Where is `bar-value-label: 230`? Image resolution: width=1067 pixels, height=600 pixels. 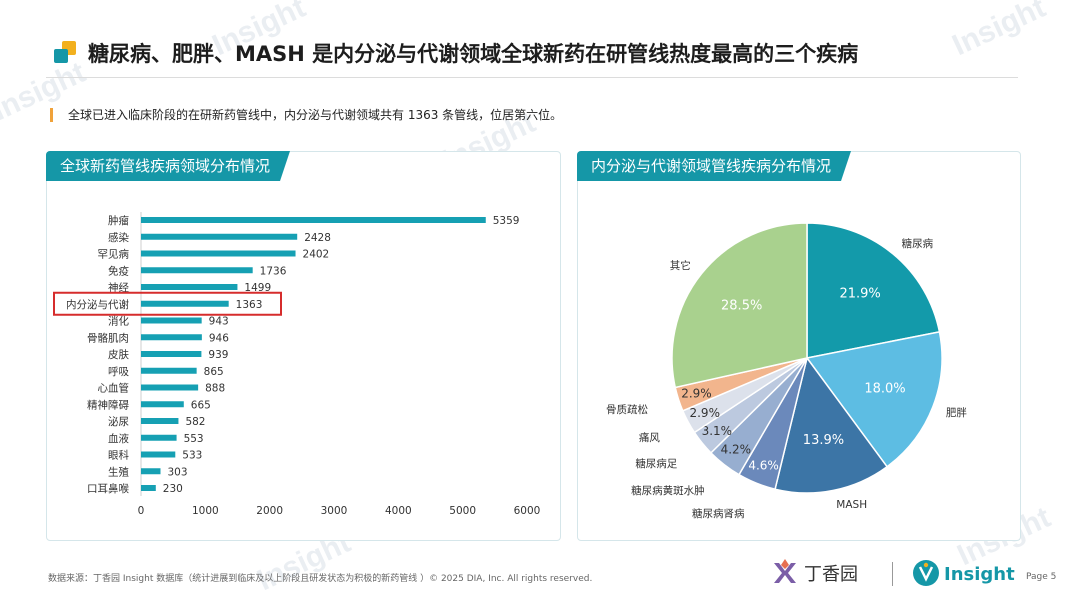 bar-value-label: 230 is located at coordinates (173, 489).